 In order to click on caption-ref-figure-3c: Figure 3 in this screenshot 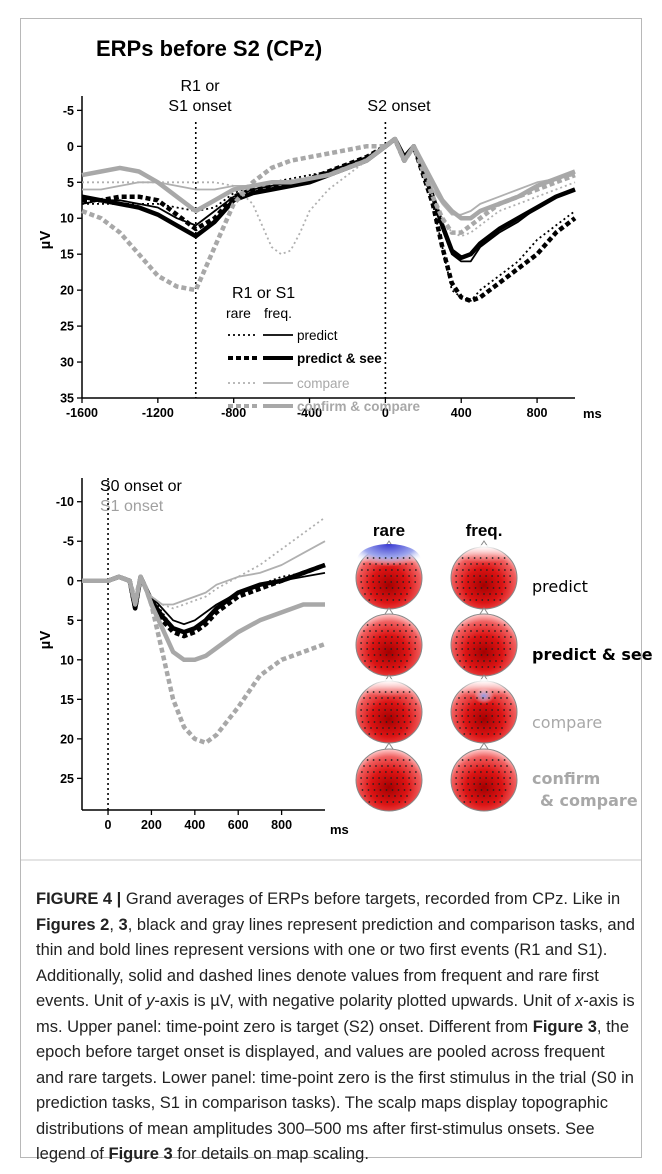, I will do `click(140, 1154)`.